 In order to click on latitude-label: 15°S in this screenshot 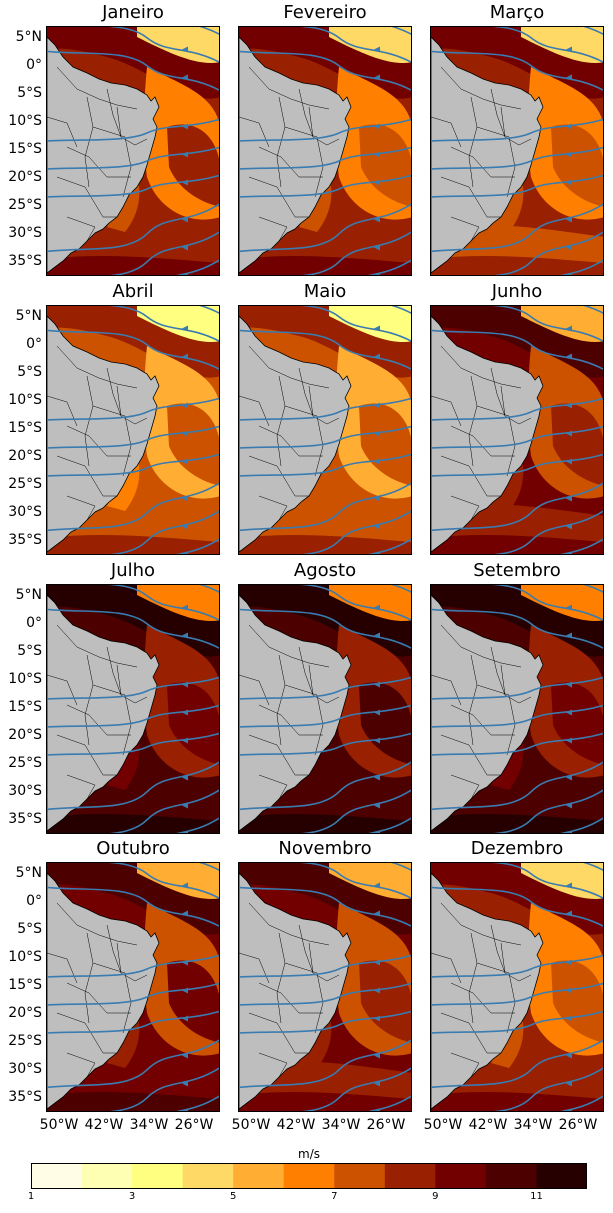, I will do `click(25, 985)`.